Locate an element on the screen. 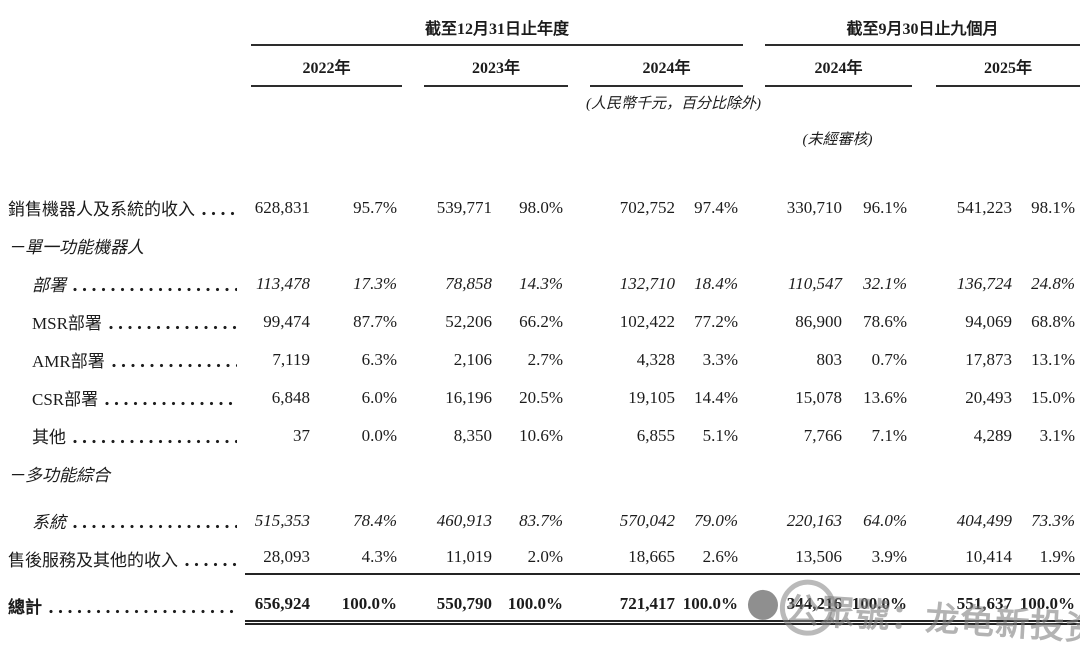  row-label-text: 其他 is located at coordinates (49, 437).